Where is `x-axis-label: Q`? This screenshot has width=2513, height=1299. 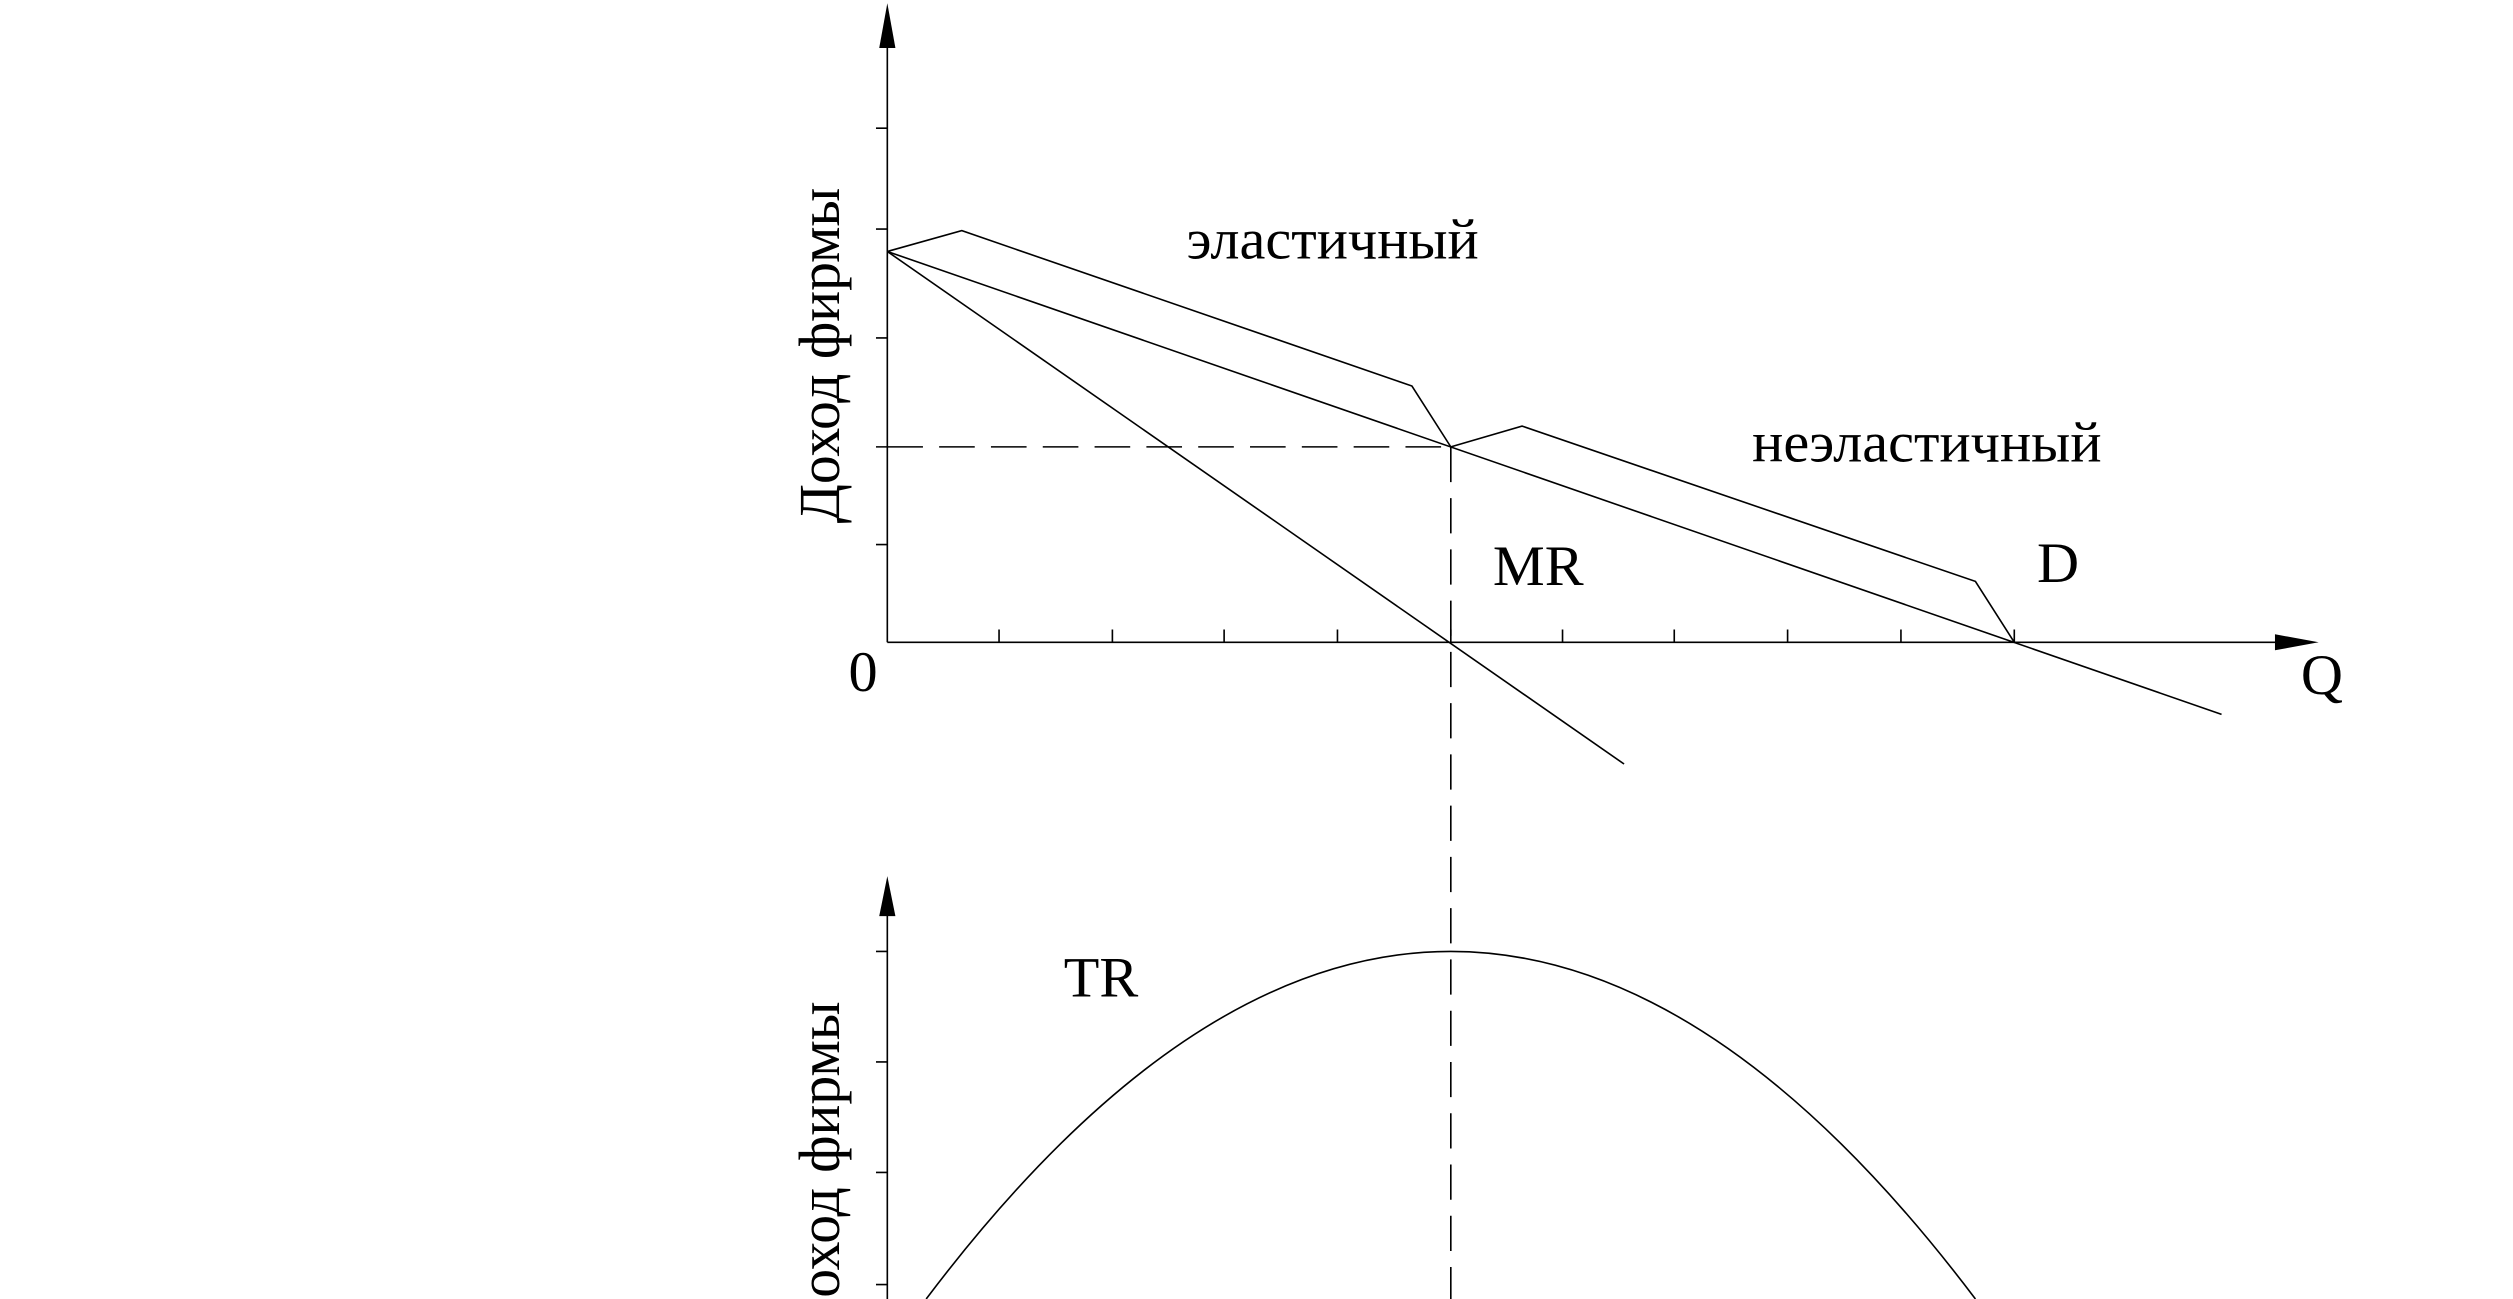 x-axis-label: Q is located at coordinates (2322, 674).